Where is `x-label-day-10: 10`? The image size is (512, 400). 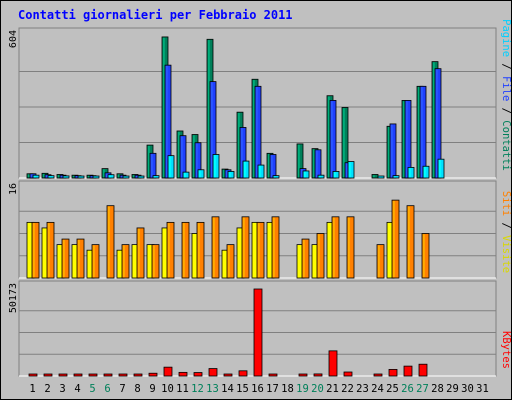
x-label-day-10: 10 is located at coordinates (167, 389).